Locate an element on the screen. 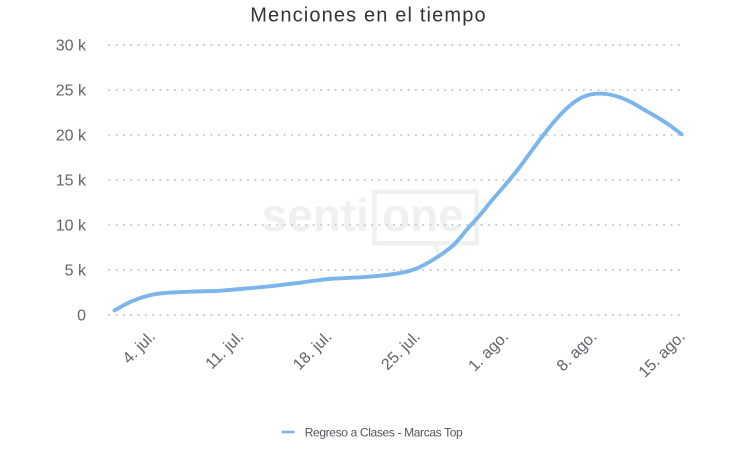 The image size is (742, 450). svg-text: Menciones en el tiempo is located at coordinates (368, 16).